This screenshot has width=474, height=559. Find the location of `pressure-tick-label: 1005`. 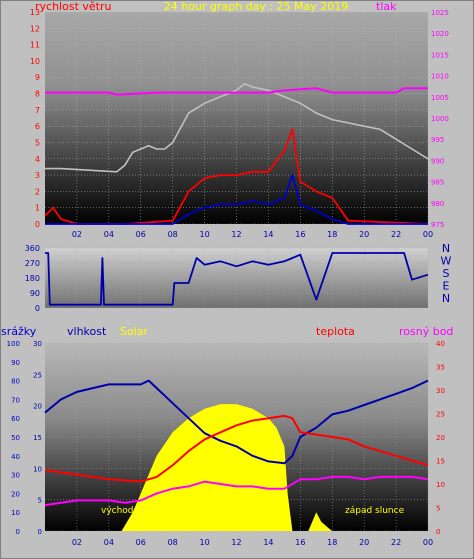

pressure-tick-label: 1005 is located at coordinates (440, 98).